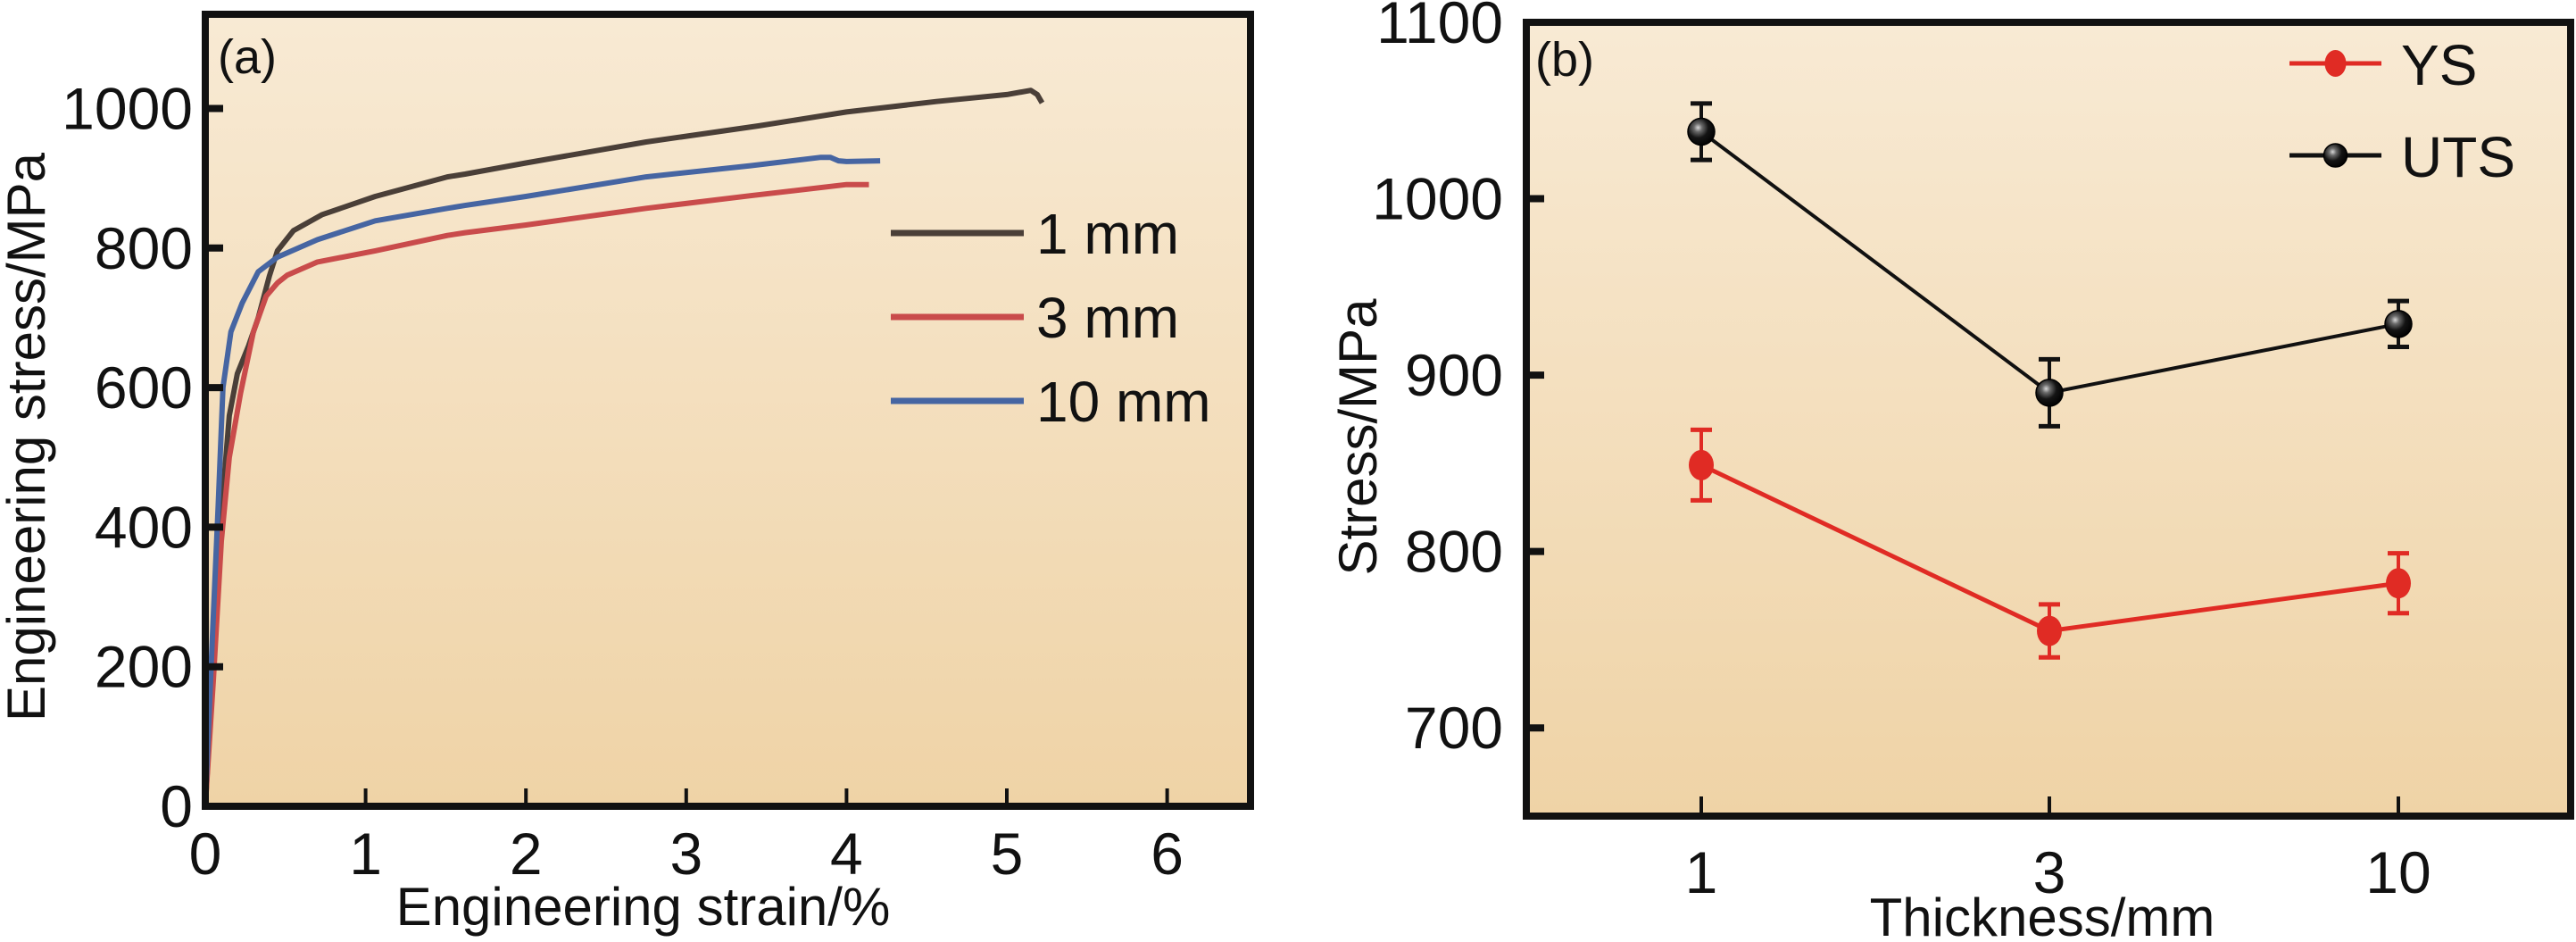 The width and height of the screenshot is (2576, 942). What do you see at coordinates (205, 854) in the screenshot?
I see `x-tick-label: 0` at bounding box center [205, 854].